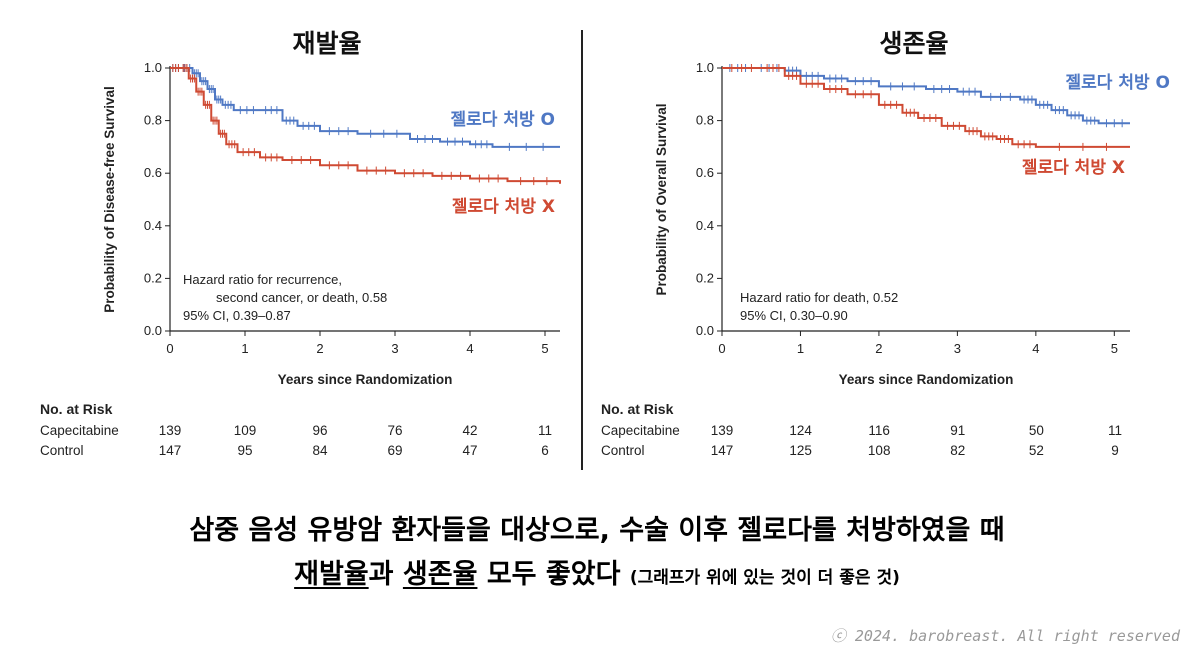  What do you see at coordinates (957, 450) in the screenshot?
I see `os-risk-value: 82` at bounding box center [957, 450].